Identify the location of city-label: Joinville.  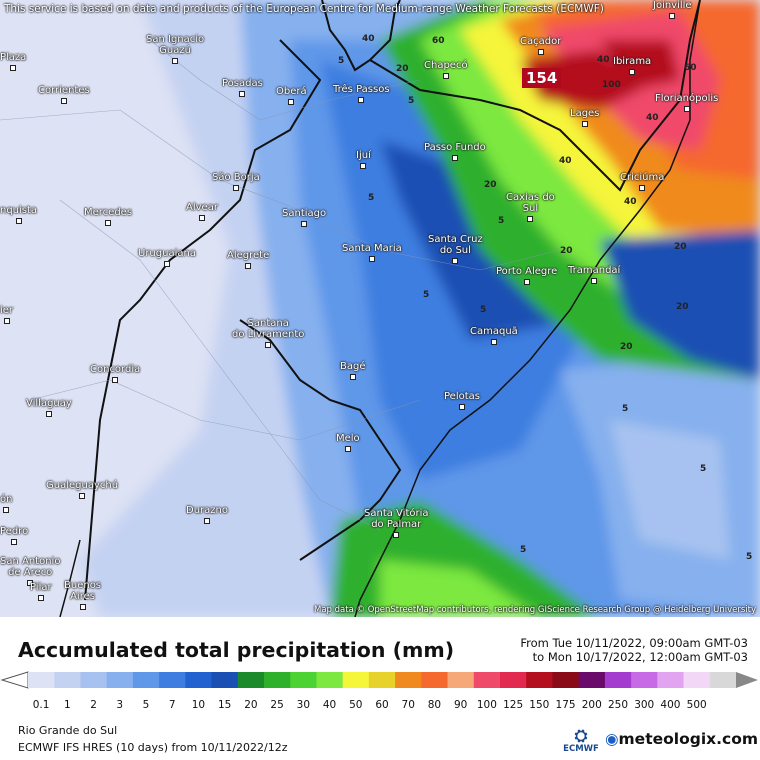
(672, 9).